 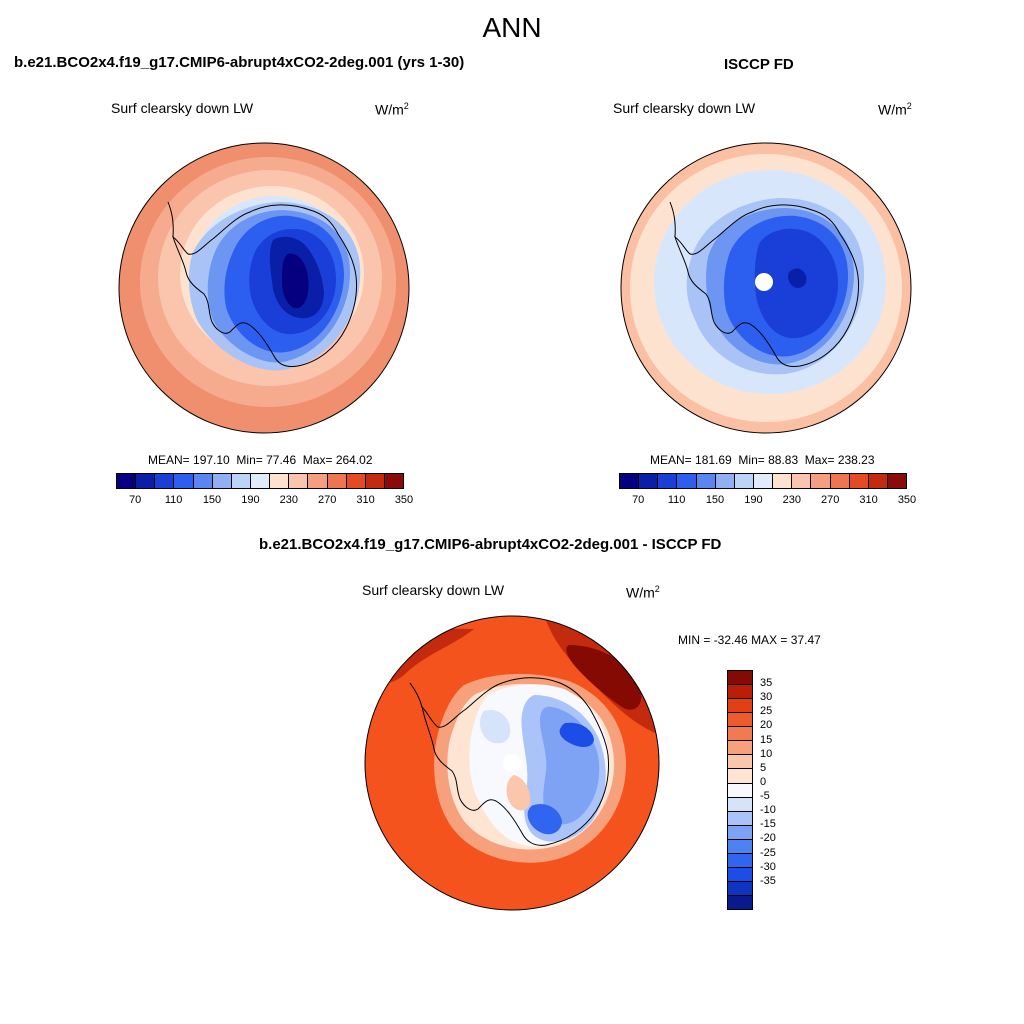 What do you see at coordinates (264, 501) in the screenshot?
I see `model-colorbar-ticks: 70 110 150 190 230 270 310 350` at bounding box center [264, 501].